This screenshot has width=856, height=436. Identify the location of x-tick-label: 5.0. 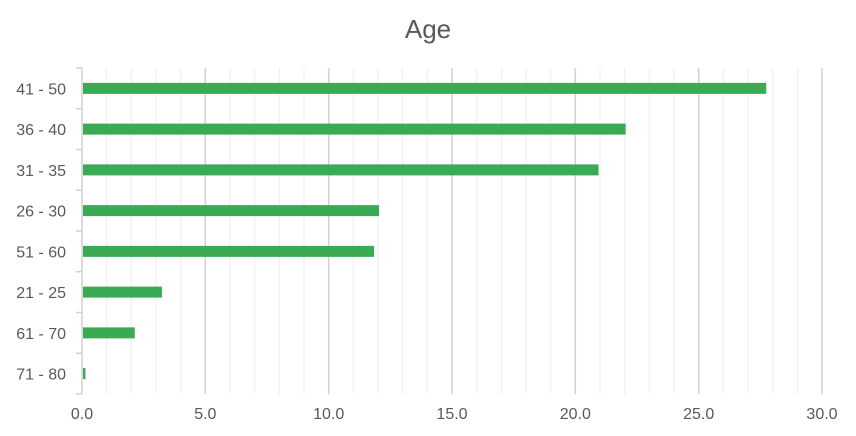
(205, 414).